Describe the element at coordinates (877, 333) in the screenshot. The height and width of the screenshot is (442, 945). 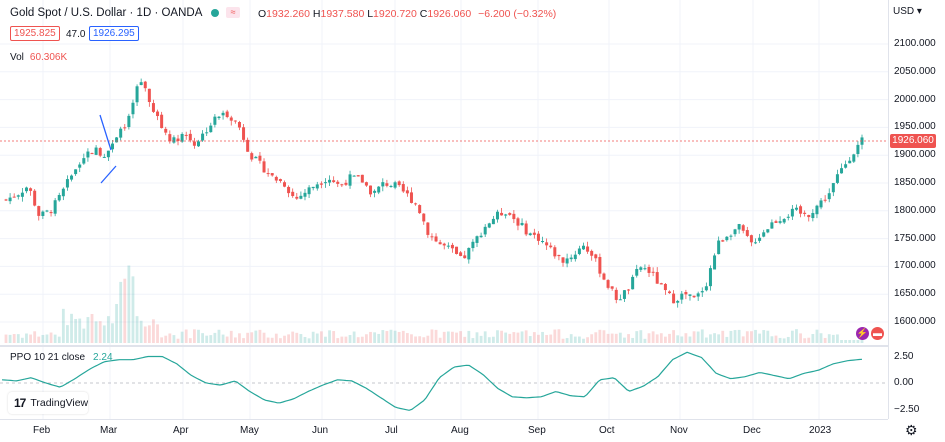
I see `flag-icon: ▬` at that location.